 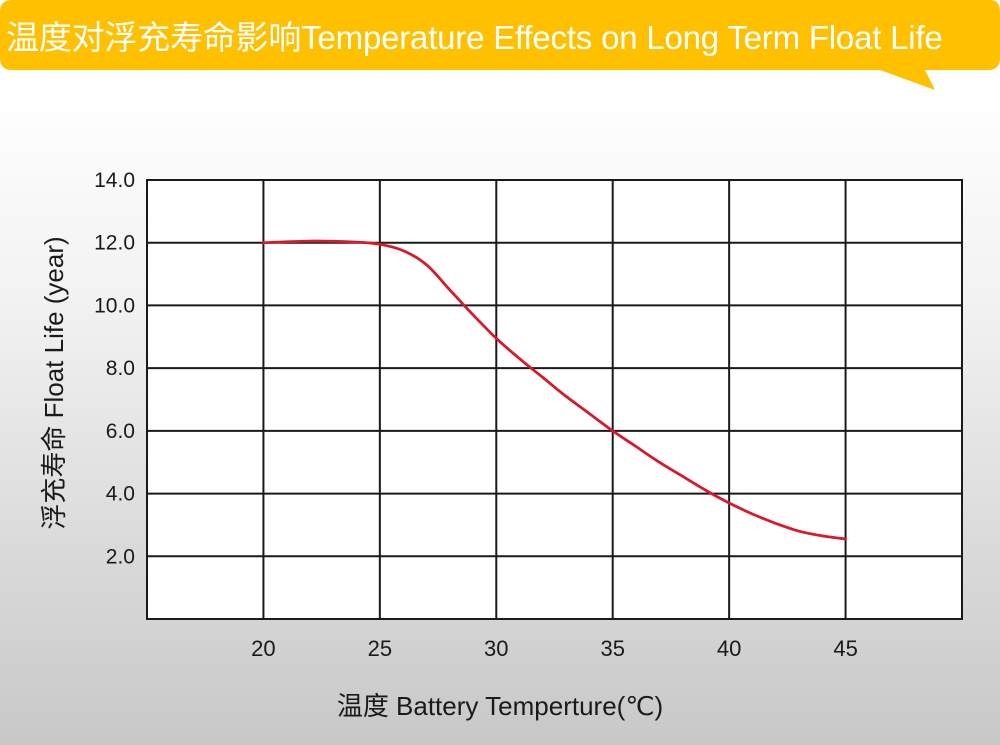 I want to click on x-tick-label: 30, so click(x=496, y=648).